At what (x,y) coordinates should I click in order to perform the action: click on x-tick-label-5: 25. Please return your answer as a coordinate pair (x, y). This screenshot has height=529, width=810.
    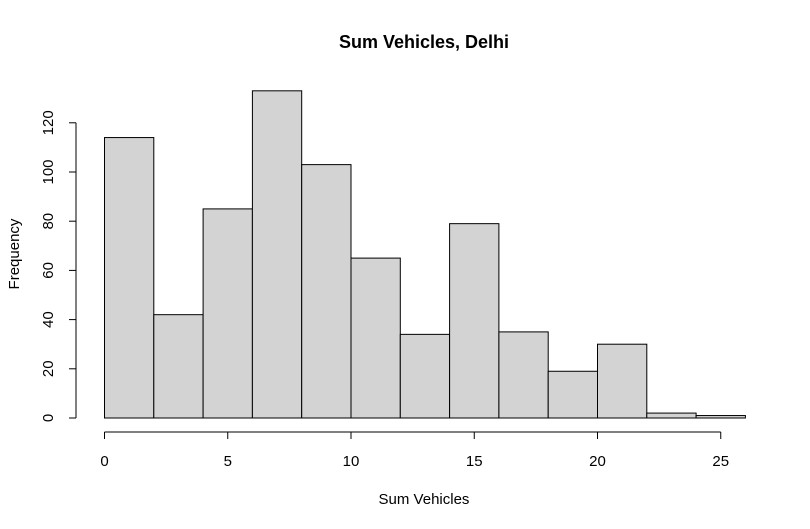
    Looking at the image, I should click on (720, 461).